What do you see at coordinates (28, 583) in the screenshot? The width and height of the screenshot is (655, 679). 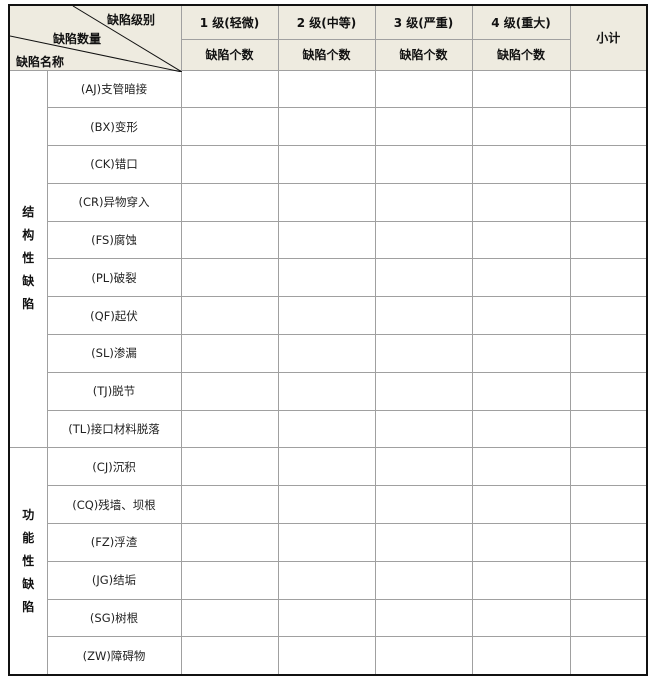 I see `category-char: 缺` at bounding box center [28, 583].